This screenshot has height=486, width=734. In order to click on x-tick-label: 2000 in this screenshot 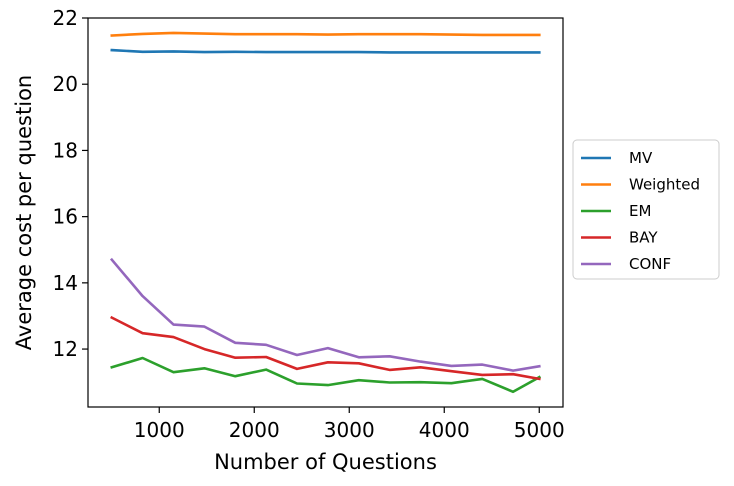, I will do `click(254, 430)`.